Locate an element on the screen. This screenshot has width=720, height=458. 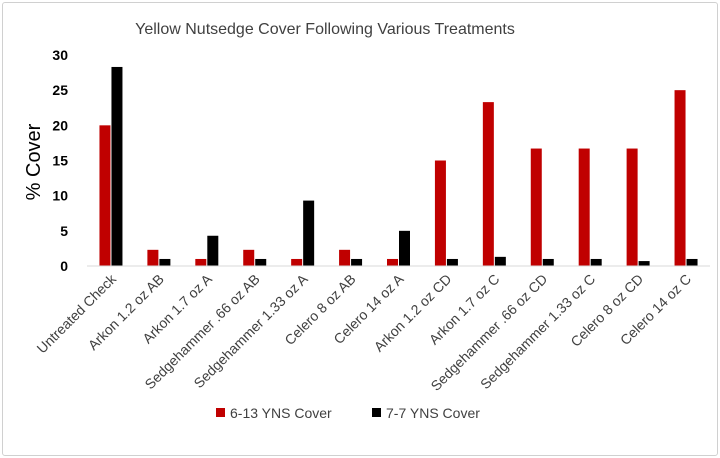
y-tick-label: 15 is located at coordinates (60, 161).